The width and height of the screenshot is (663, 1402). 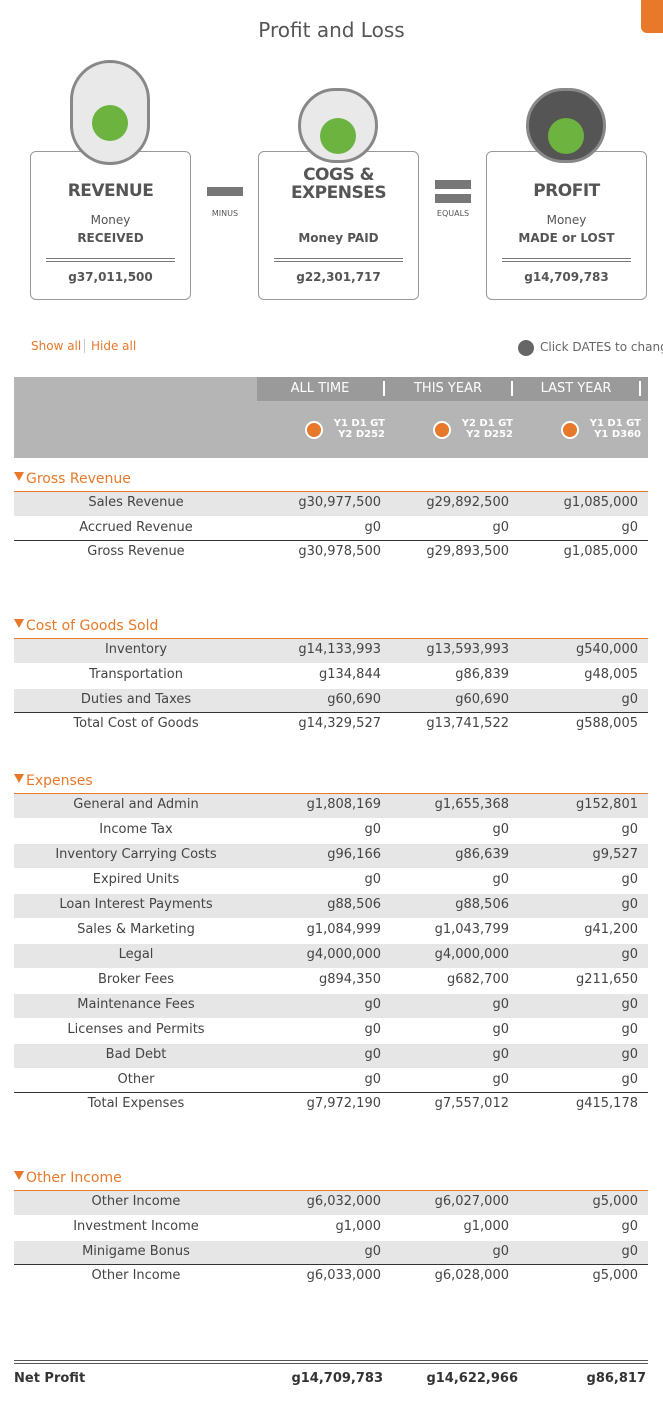 What do you see at coordinates (339, 649) in the screenshot?
I see `row-value: g14,133,993` at bounding box center [339, 649].